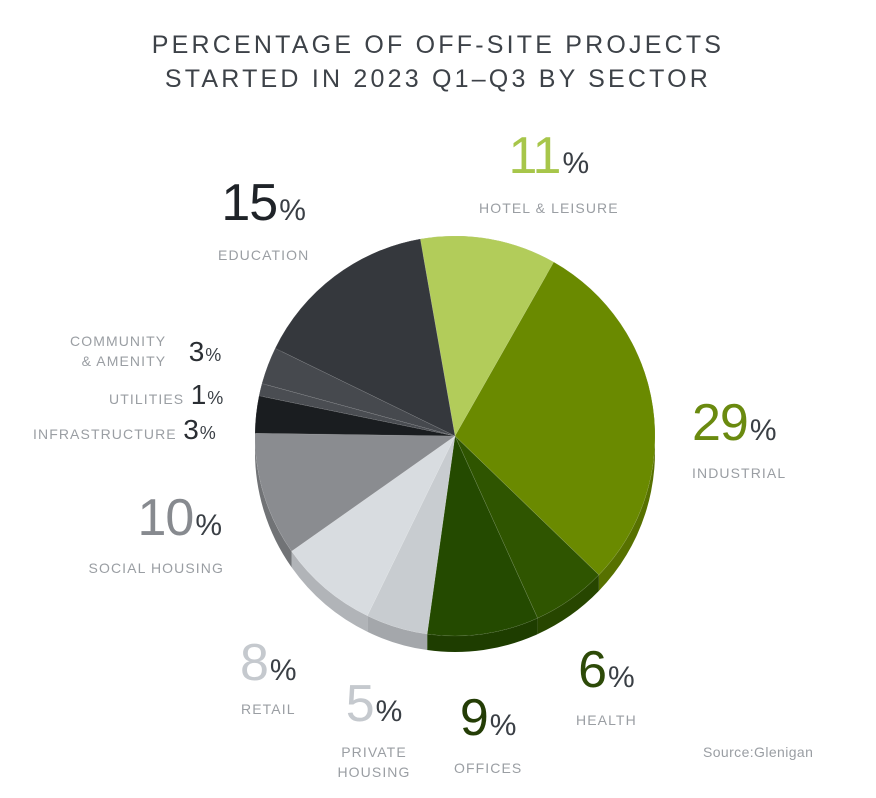  I want to click on label-hotel-leisure: 11% HOTEL & LEISURE, so click(549, 171).